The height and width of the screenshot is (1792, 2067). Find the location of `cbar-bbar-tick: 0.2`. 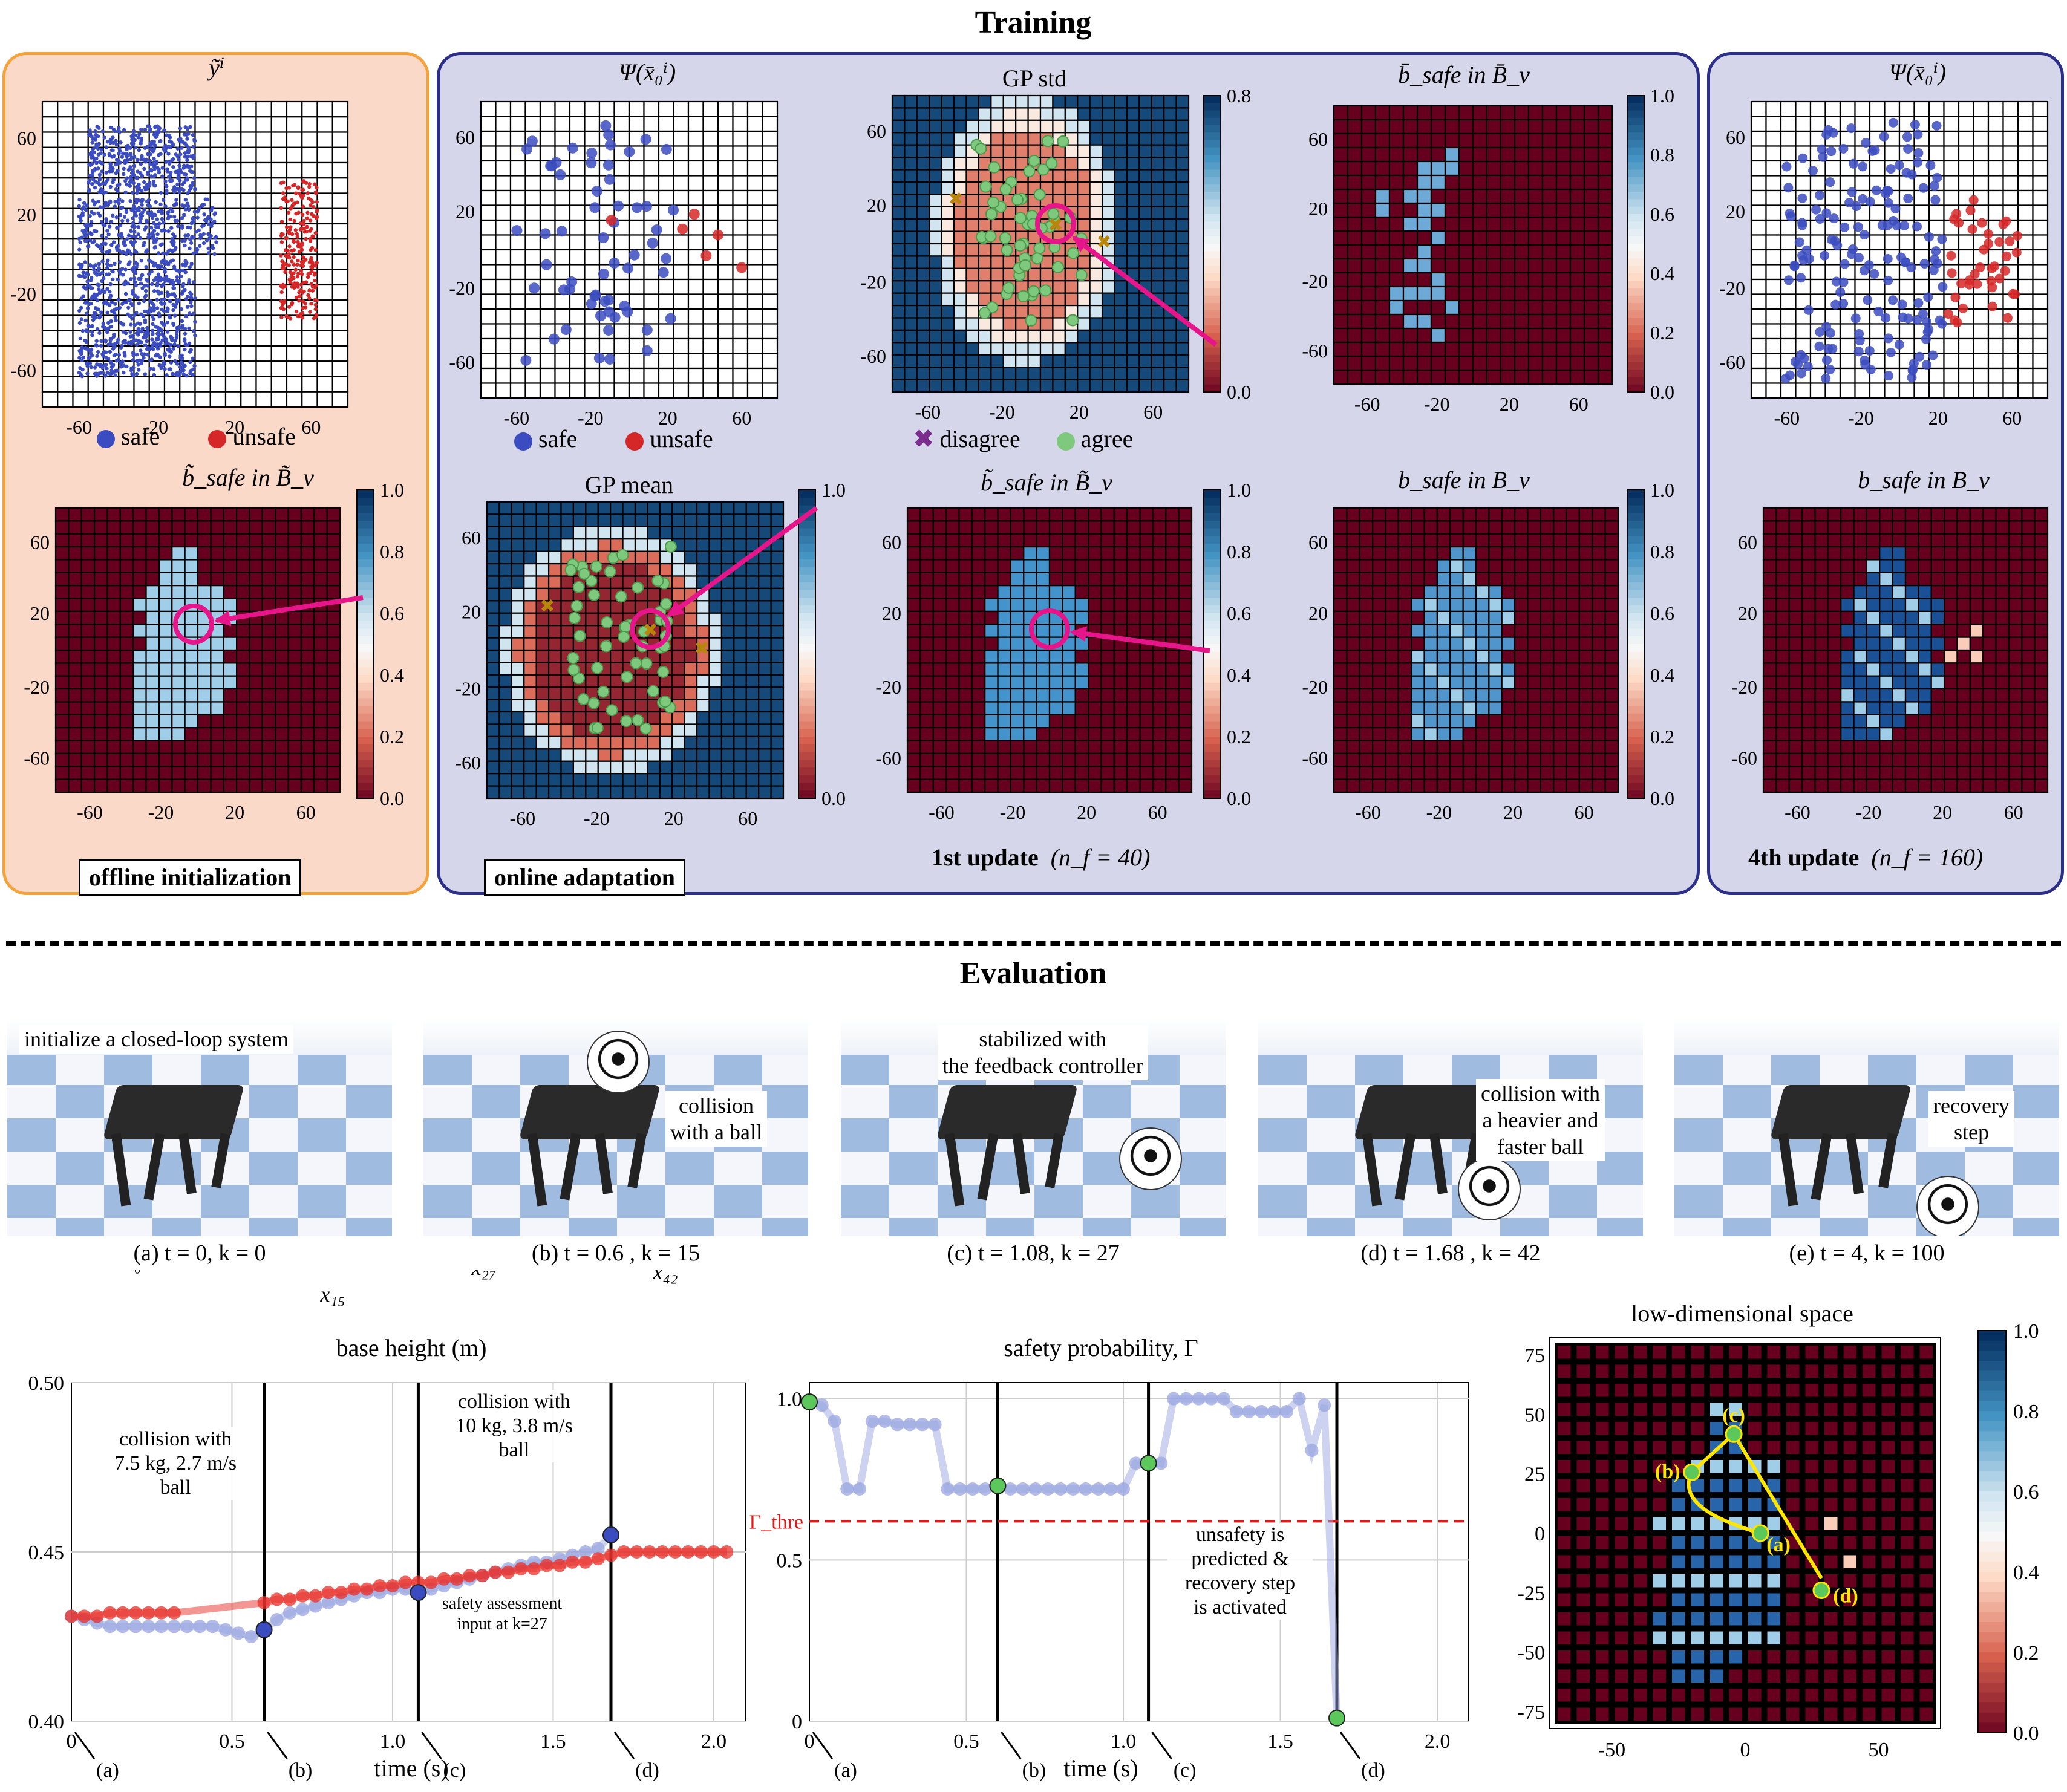

cbar-bbar-tick: 0.2 is located at coordinates (1662, 333).